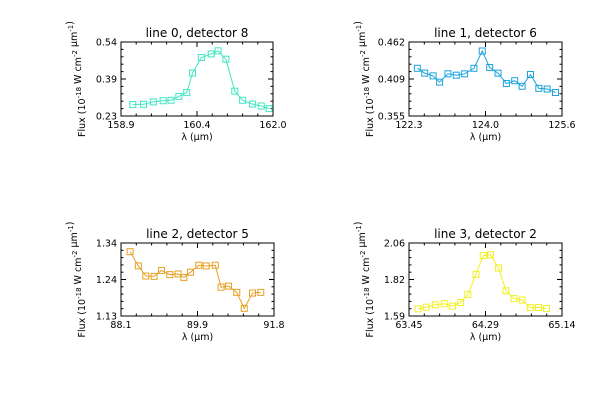 The image size is (600, 400). Describe the element at coordinates (408, 125) in the screenshot. I see `x-tick-label: 122.3` at that location.